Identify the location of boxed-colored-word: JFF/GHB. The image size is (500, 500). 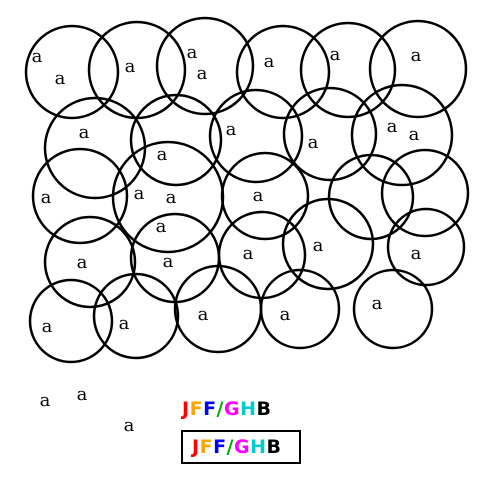
(241, 447).